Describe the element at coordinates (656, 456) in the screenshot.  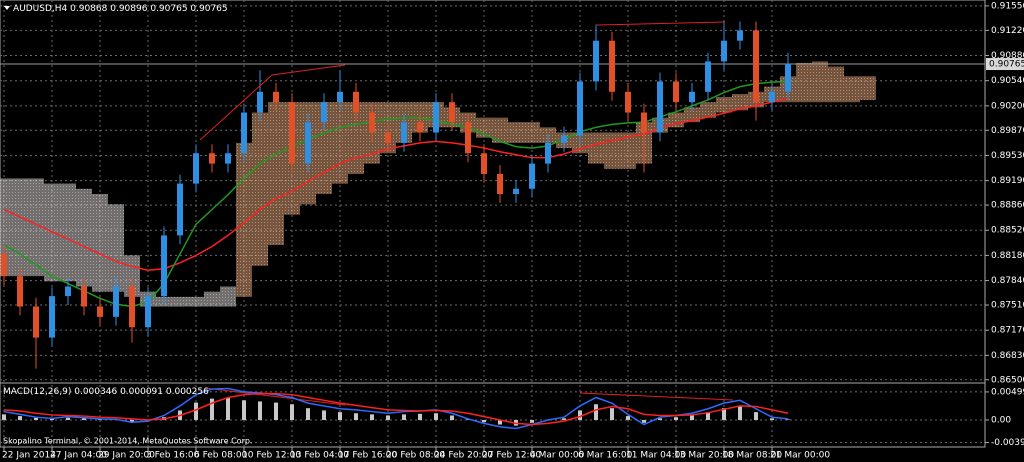
I see `x-tick-label: 11 Mar 04:00` at that location.